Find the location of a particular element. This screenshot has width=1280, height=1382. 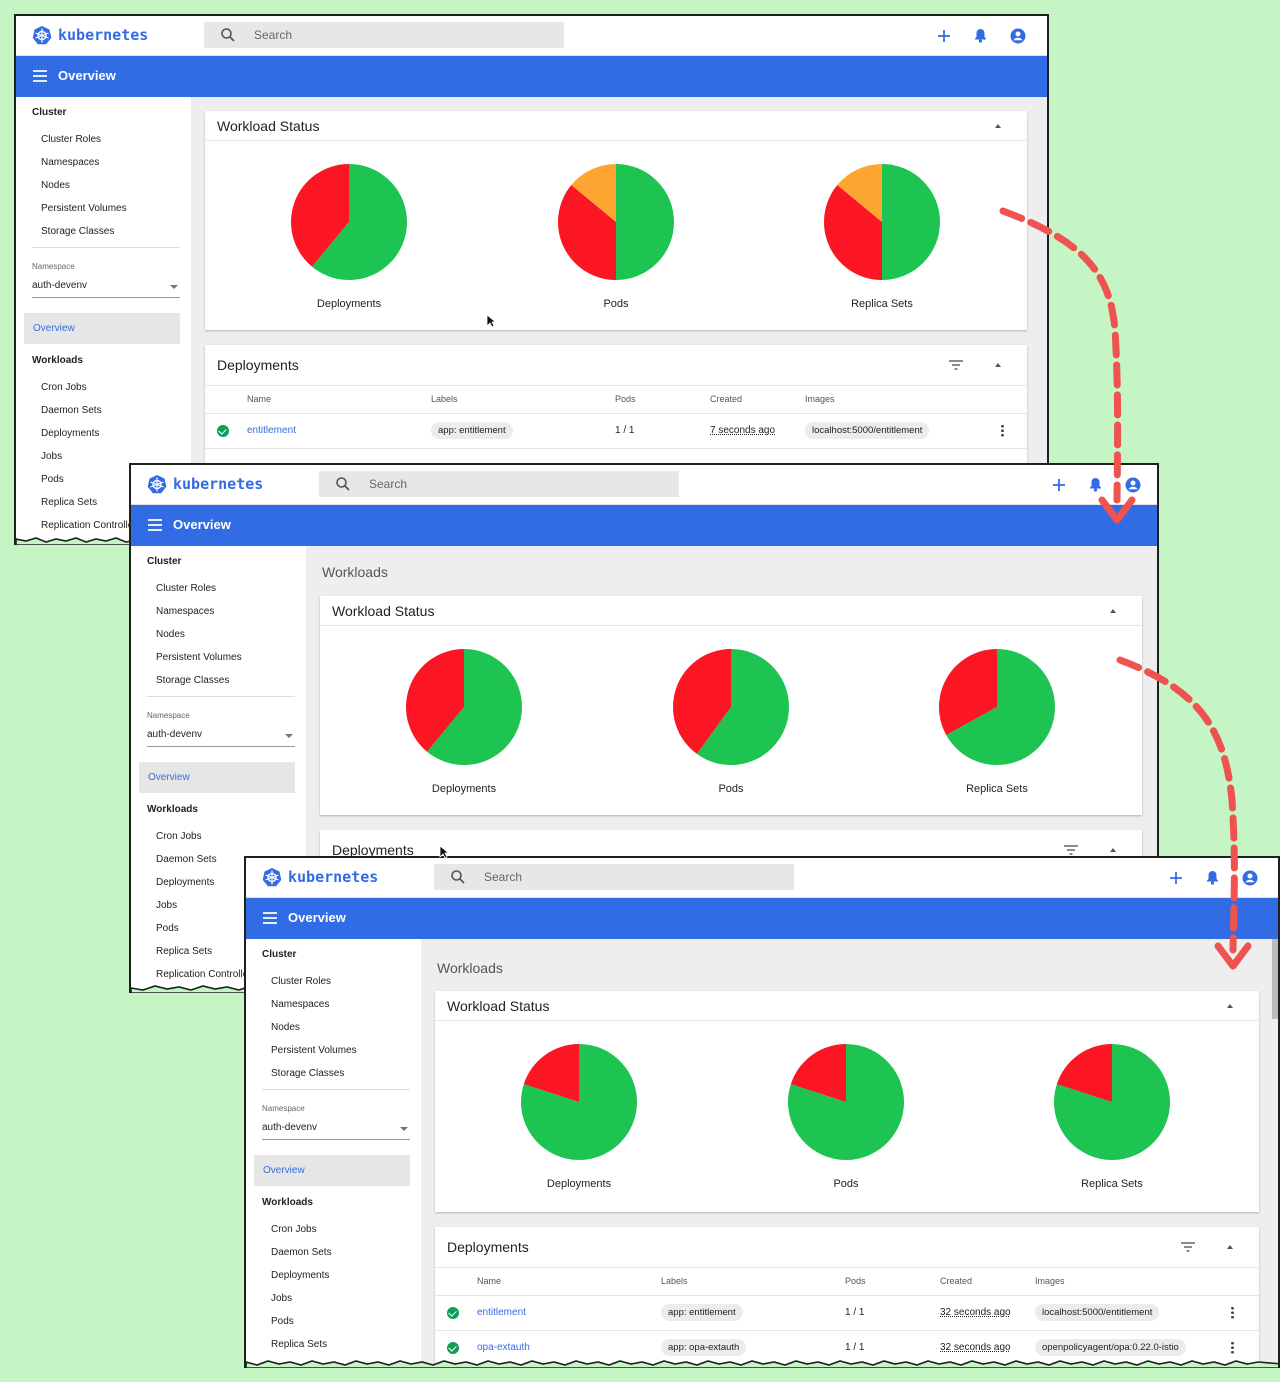

namespace-value: auth-devenv is located at coordinates (175, 734).